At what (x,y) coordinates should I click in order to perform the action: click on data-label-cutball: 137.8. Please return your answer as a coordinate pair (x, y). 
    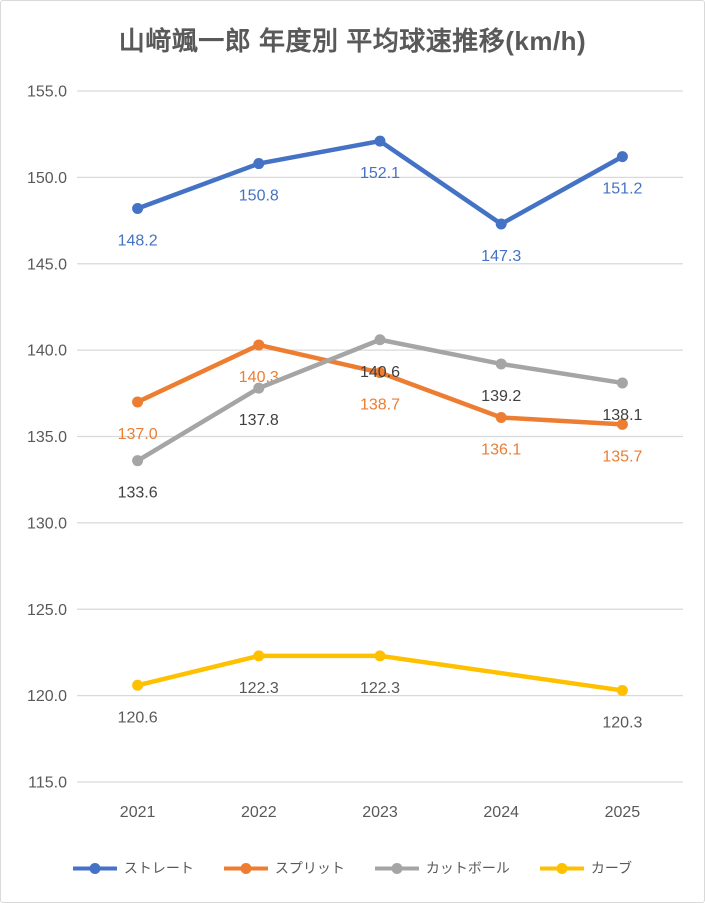
    Looking at the image, I should click on (259, 420).